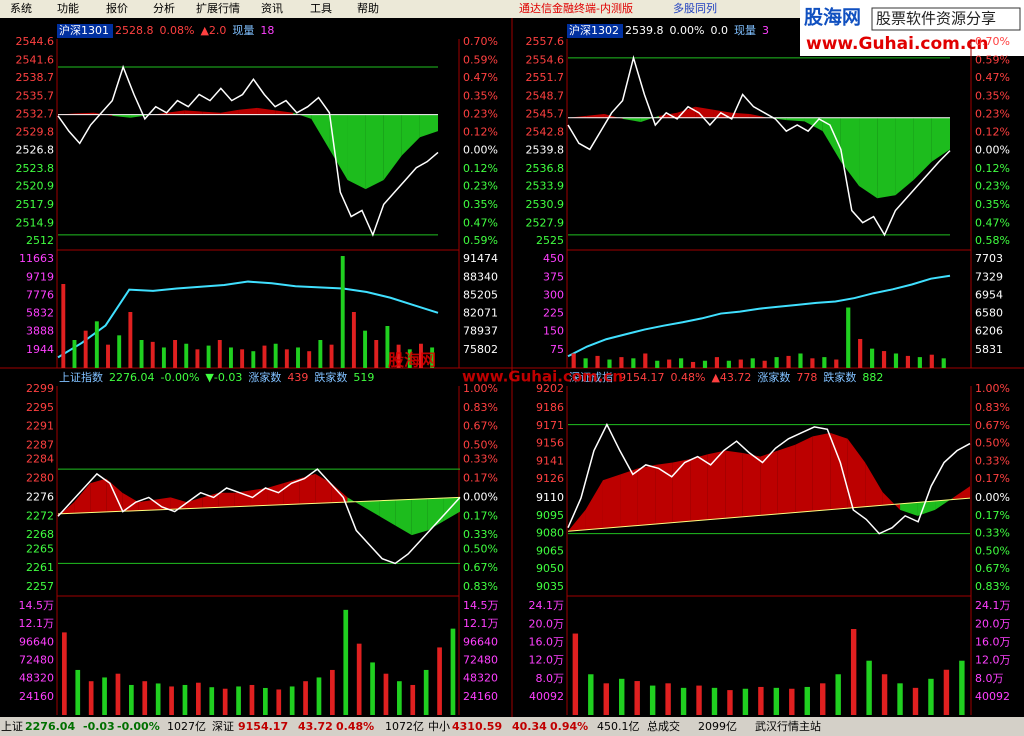 The width and height of the screenshot is (1024, 736). What do you see at coordinates (545, 186) in the screenshot?
I see `price-tick-label: 2533.9` at bounding box center [545, 186].